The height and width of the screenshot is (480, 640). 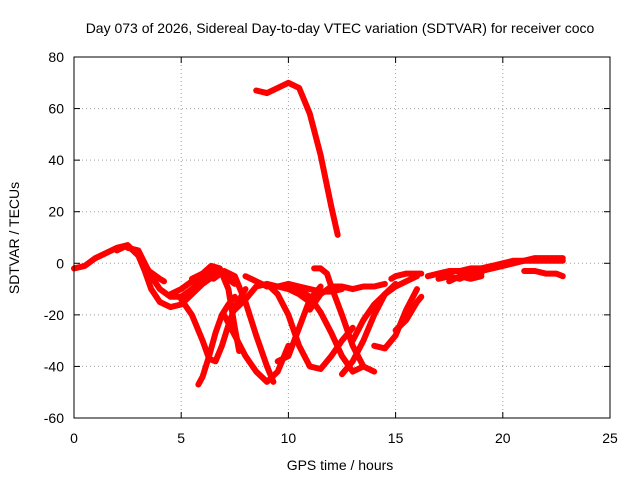 What do you see at coordinates (56, 160) in the screenshot?
I see `y-tick-label: 40` at bounding box center [56, 160].